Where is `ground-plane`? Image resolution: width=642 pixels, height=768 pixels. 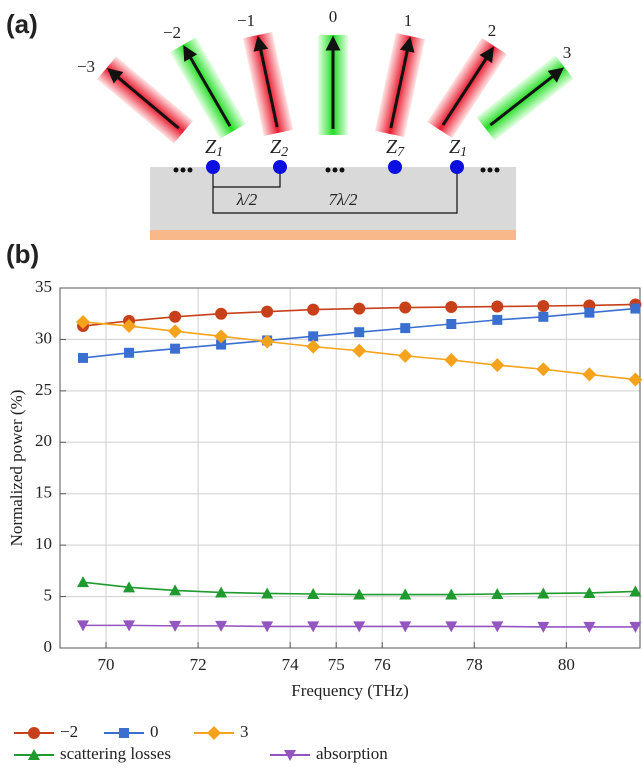 ground-plane is located at coordinates (333, 235).